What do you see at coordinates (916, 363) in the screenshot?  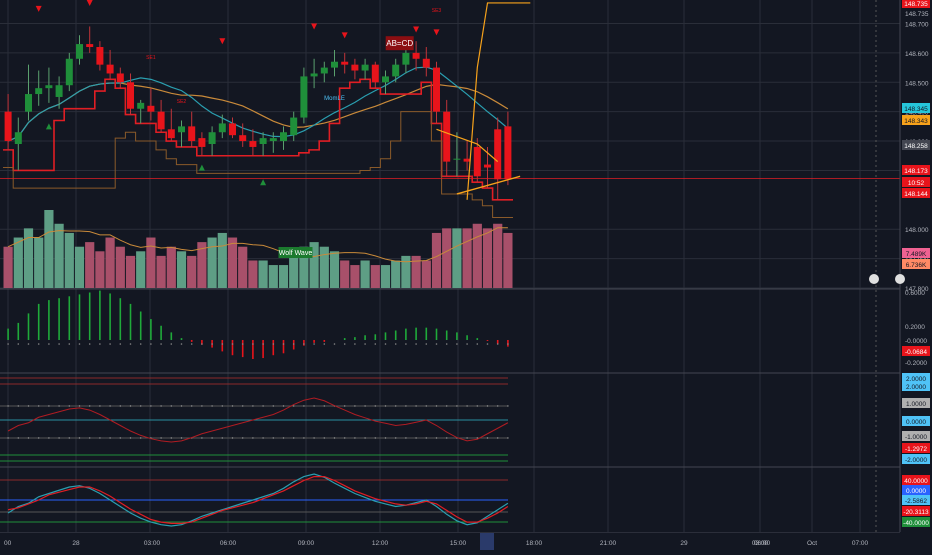 I see `pane2-axis-label: -0.2000` at bounding box center [916, 363].